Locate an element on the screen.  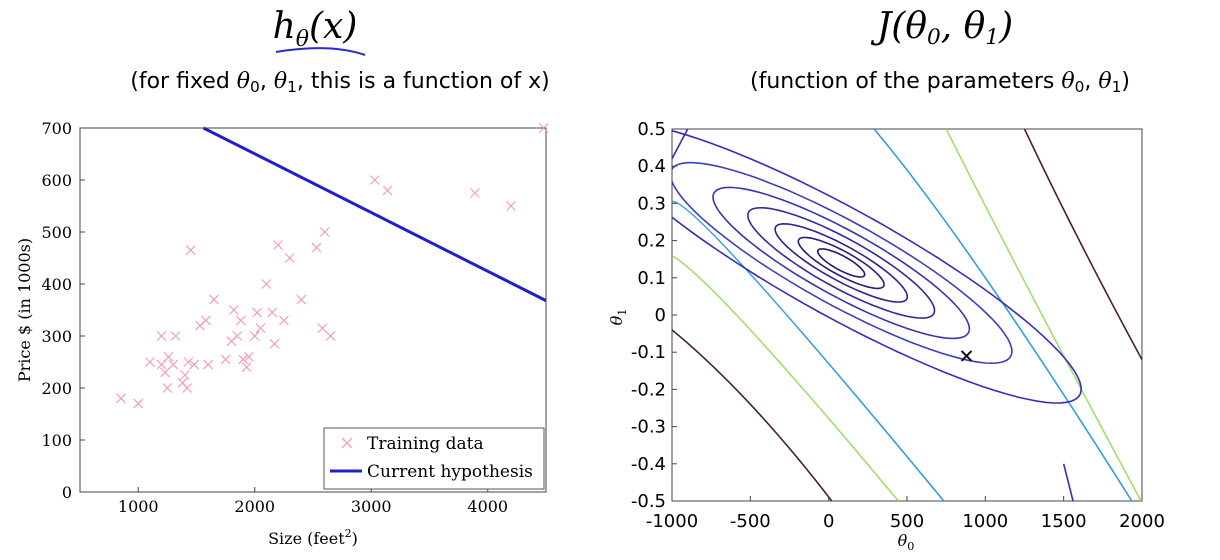
left-title: hθ(x) is located at coordinates (315, 29).